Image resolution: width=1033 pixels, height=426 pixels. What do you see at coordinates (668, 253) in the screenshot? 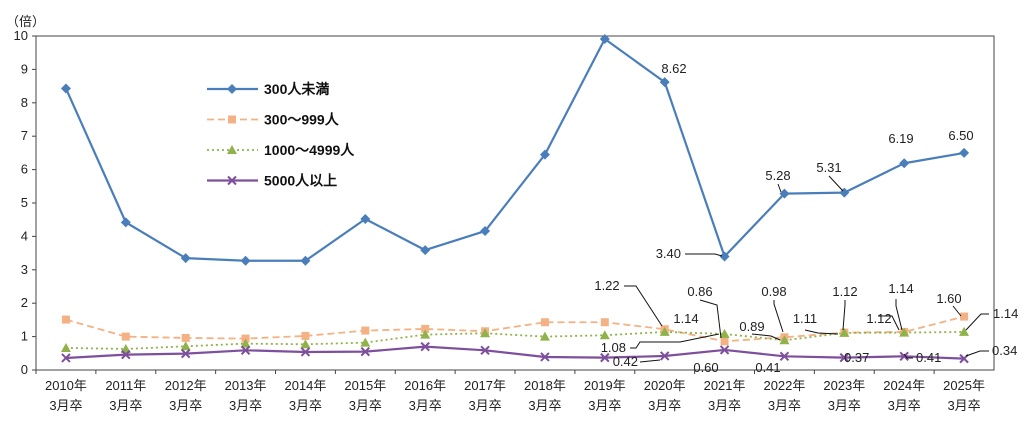
I see `data-label: 3.40` at bounding box center [668, 253].